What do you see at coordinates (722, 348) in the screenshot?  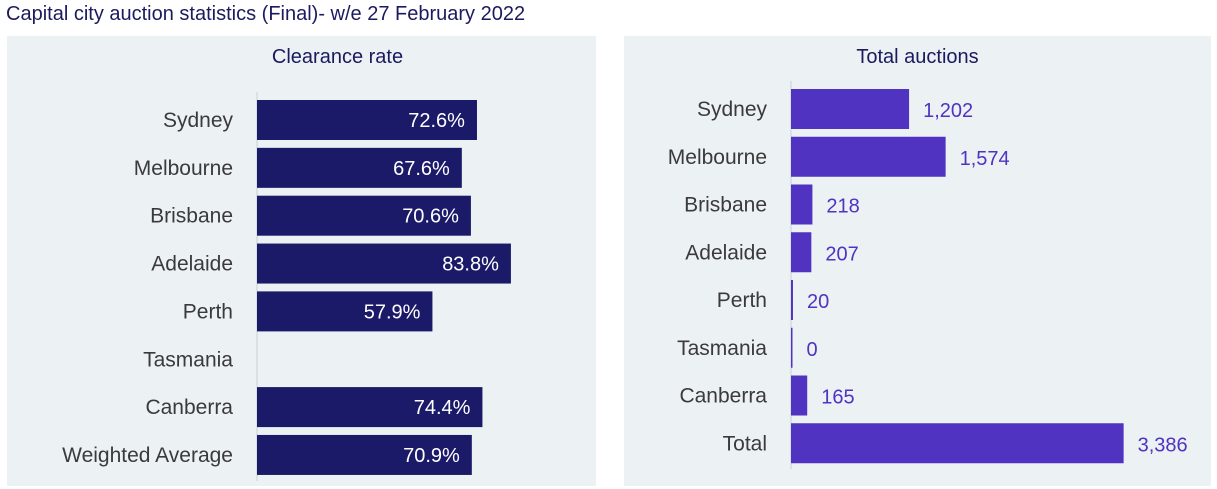 I see `auctions-category-tasmania: Tasmania` at bounding box center [722, 348].